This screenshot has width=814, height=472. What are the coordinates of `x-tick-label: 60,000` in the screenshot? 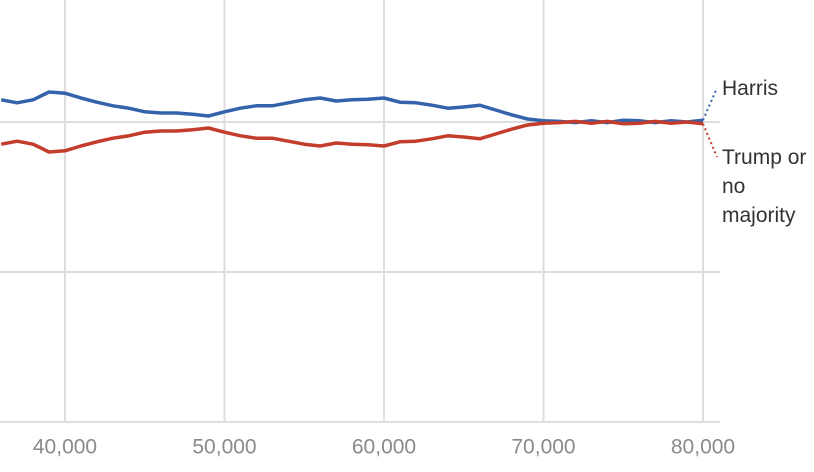 It's located at (384, 447).